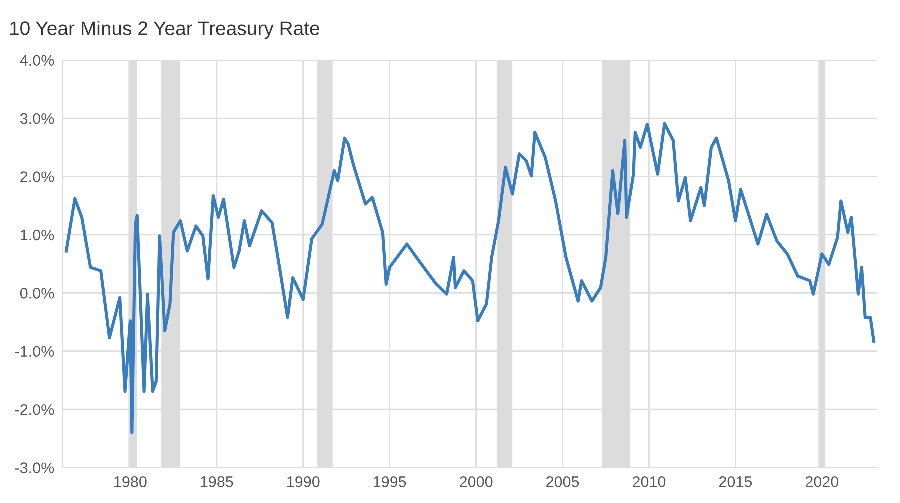 The image size is (900, 503). What do you see at coordinates (130, 482) in the screenshot?
I see `x-tick-label: 1980` at bounding box center [130, 482].